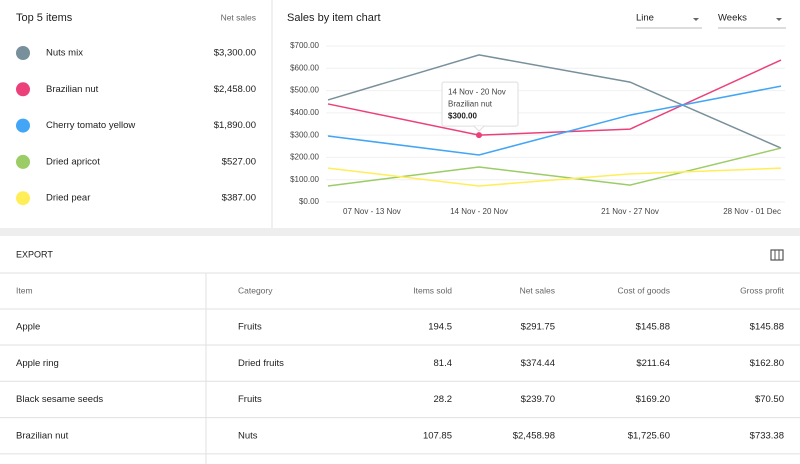  I want to click on x-tick-label: 21 Nov - 27 Nov, so click(630, 211).